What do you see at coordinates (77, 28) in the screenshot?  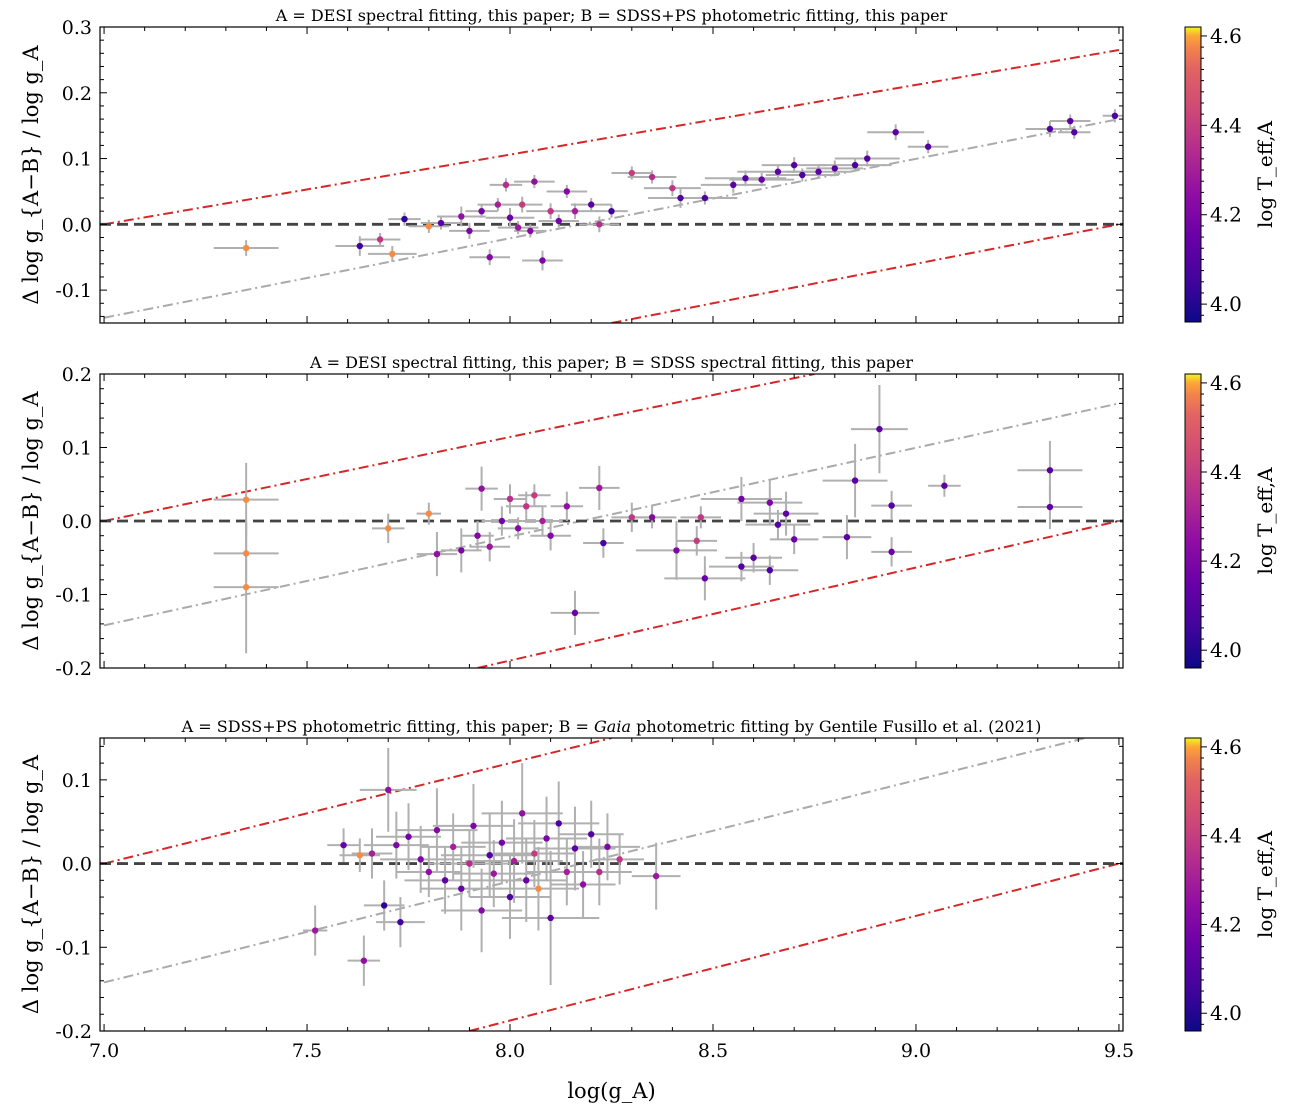 I see `y-tick-label: 0.3` at bounding box center [77, 28].